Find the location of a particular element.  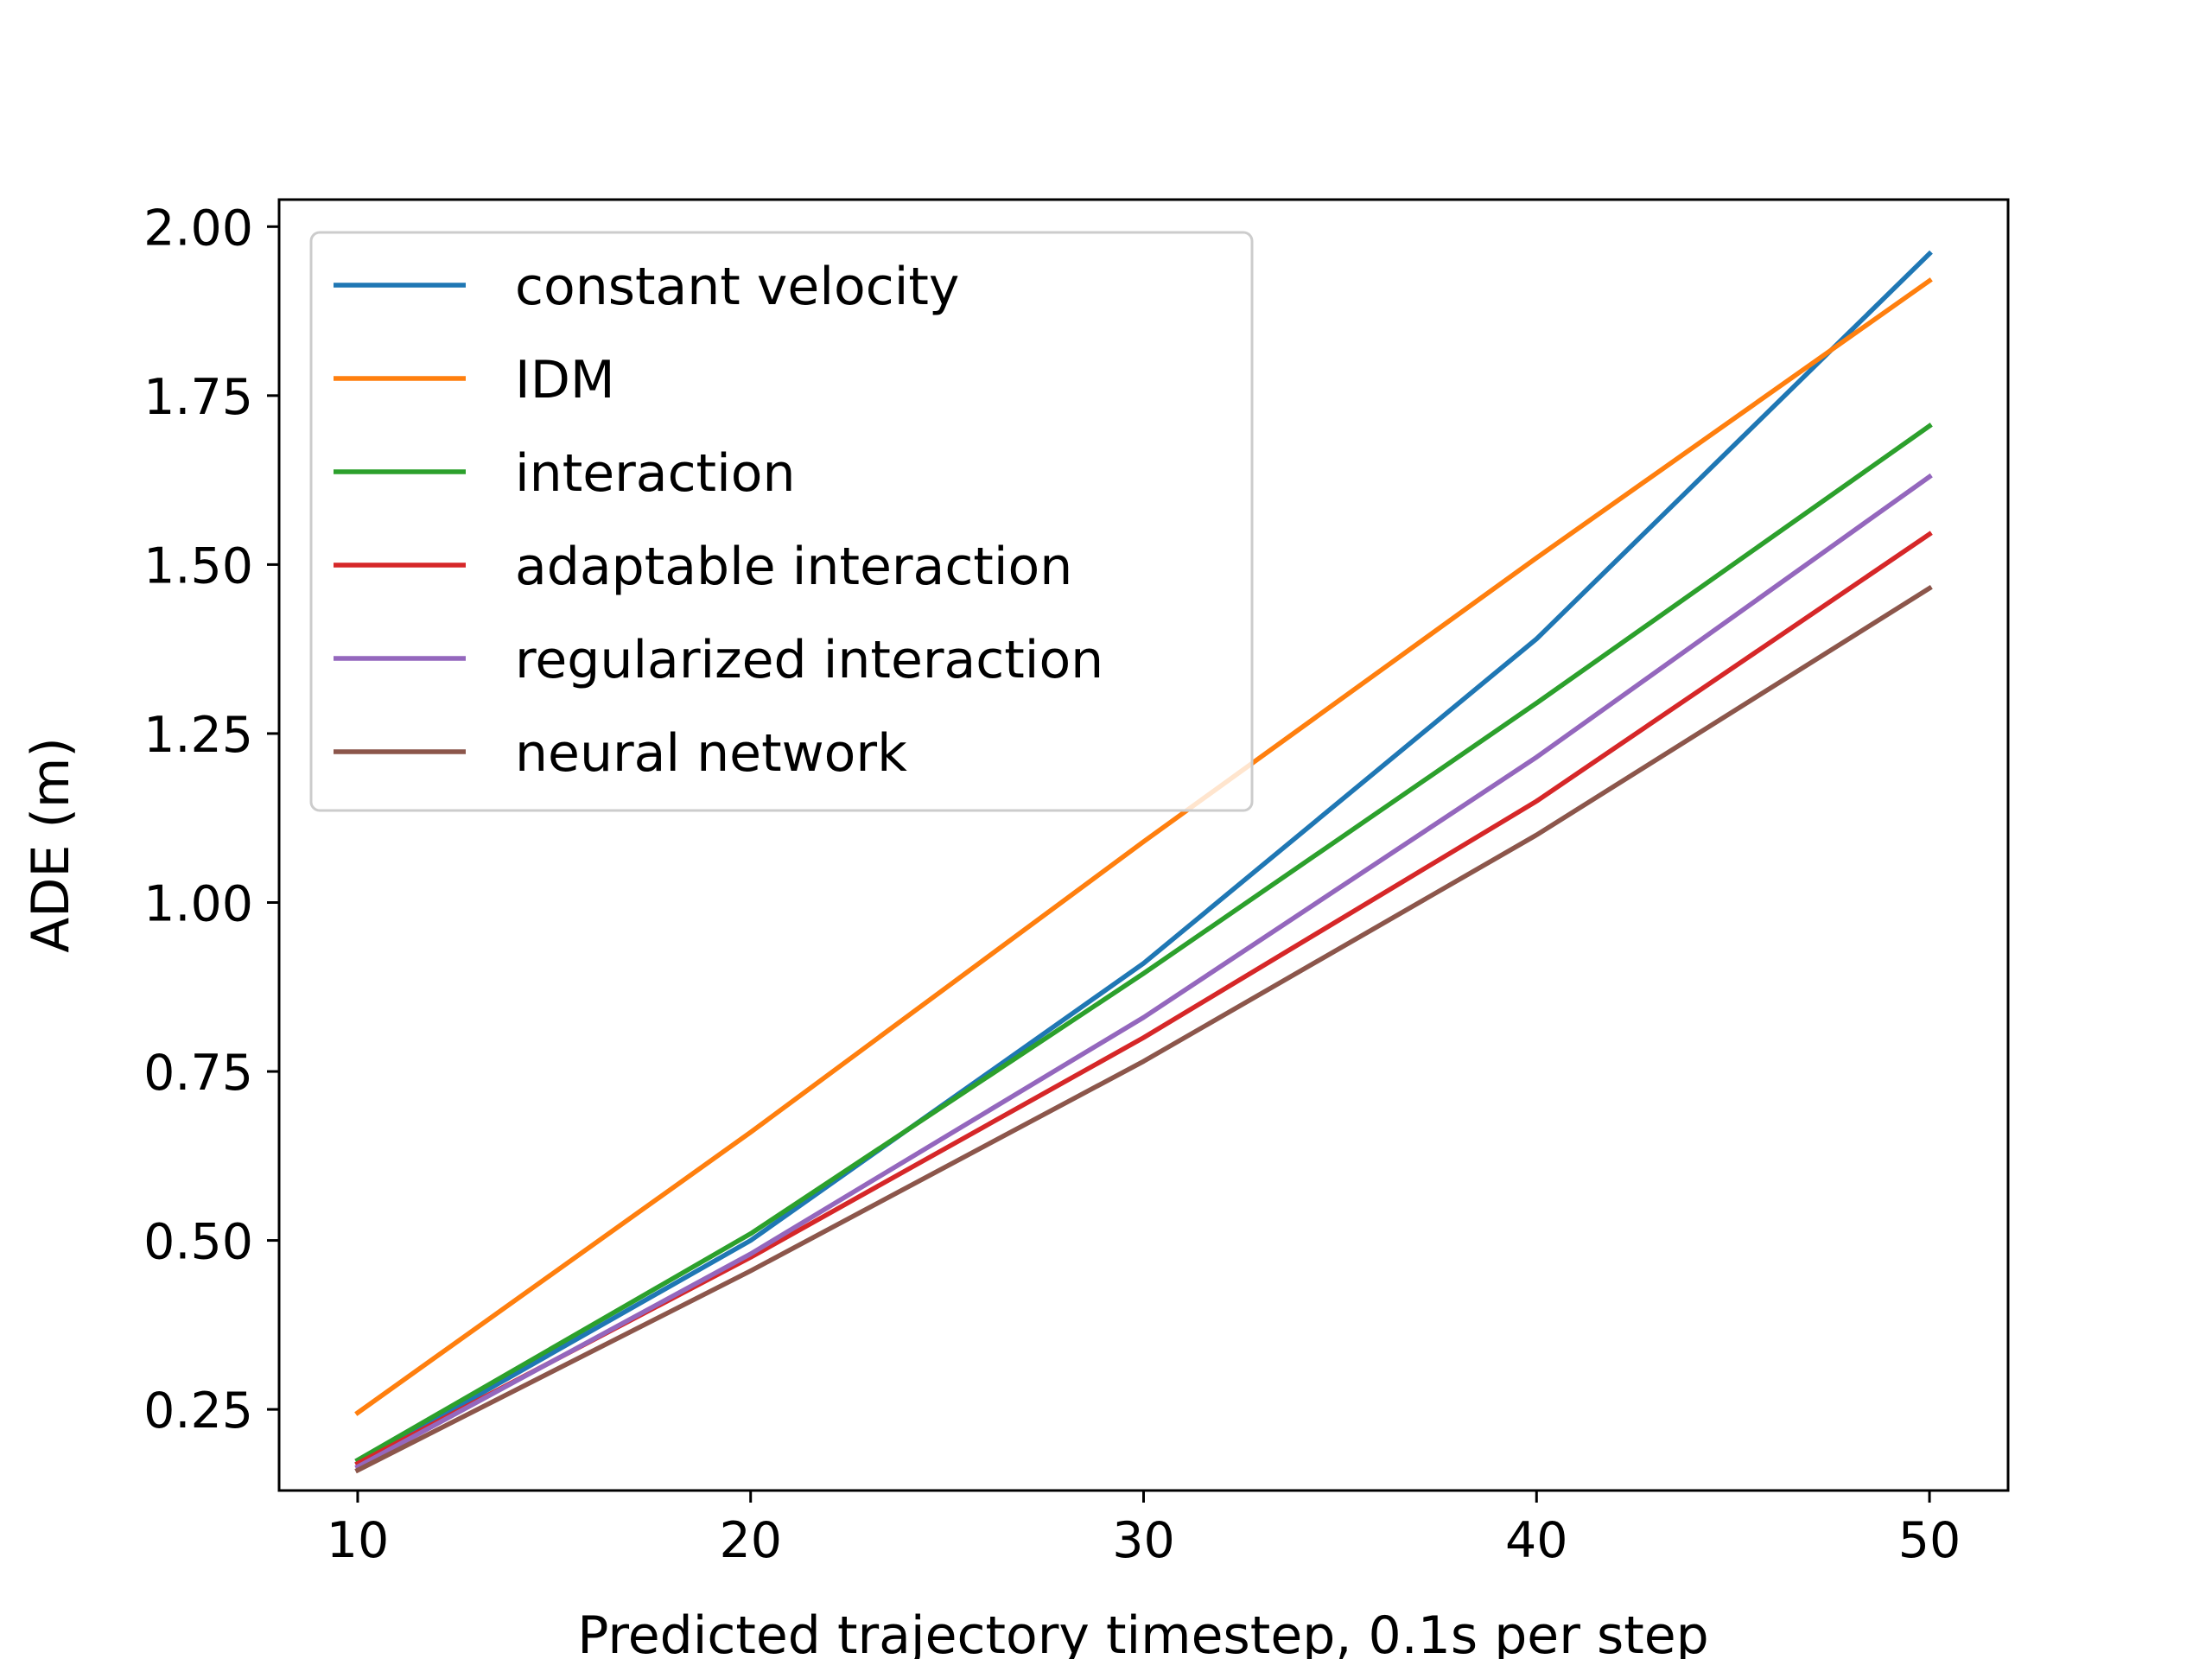

legend-label: adaptable interaction is located at coordinates (793, 567).